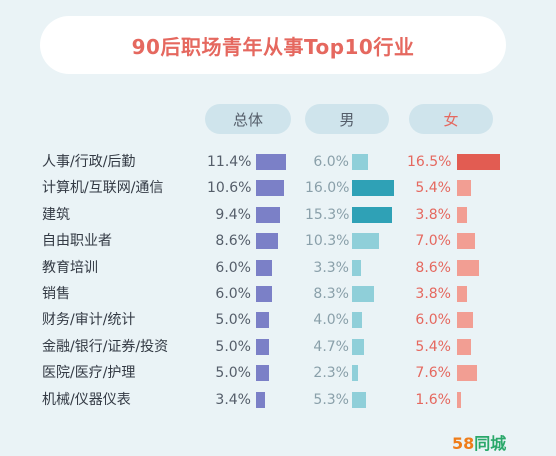 This screenshot has height=456, width=556. Describe the element at coordinates (229, 162) in the screenshot. I see `total-value-label: 11.4%` at that location.